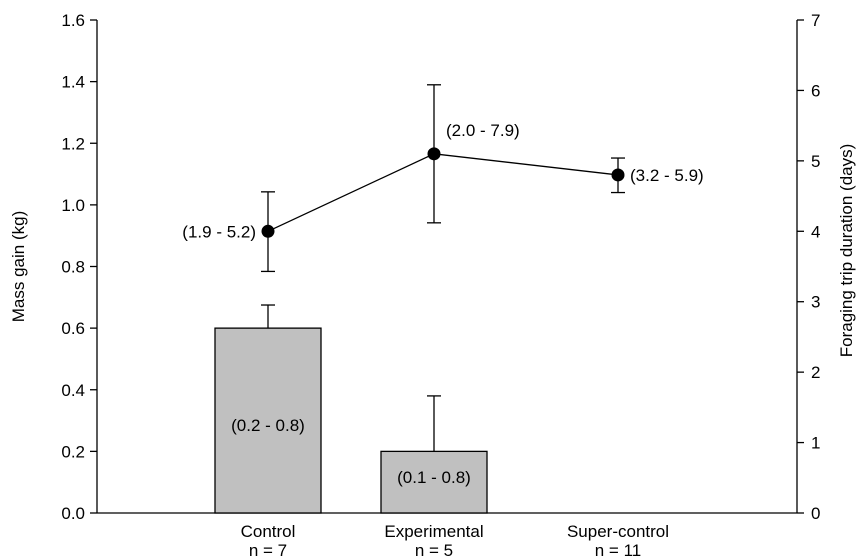 The height and width of the screenshot is (560, 864). What do you see at coordinates (434, 550) in the screenshot?
I see `x-category-sublabel: n = 5` at bounding box center [434, 550].